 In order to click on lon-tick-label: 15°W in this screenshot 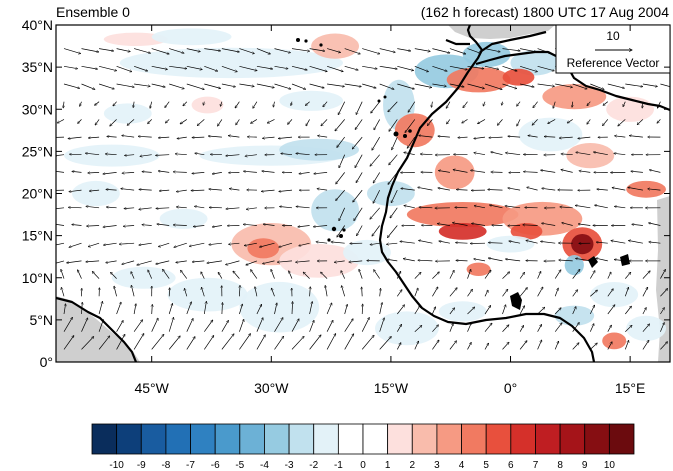, I will do `click(391, 388)`.